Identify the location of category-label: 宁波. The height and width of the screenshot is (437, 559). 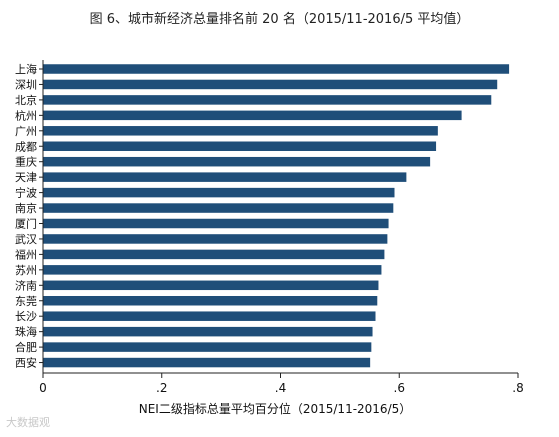
(26, 193).